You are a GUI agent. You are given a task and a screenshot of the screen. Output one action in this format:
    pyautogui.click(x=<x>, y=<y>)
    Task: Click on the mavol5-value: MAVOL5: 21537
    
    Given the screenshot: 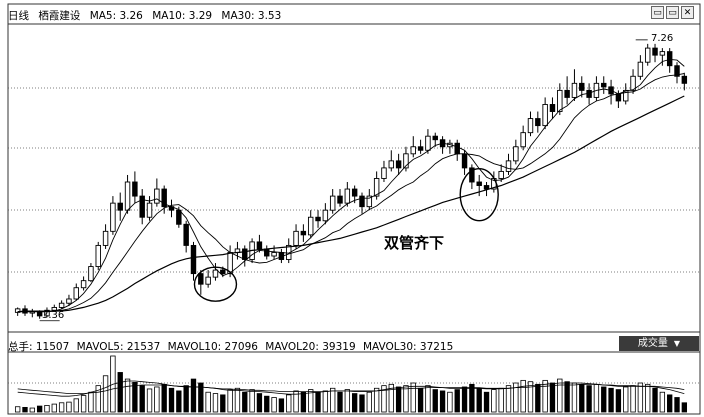 What is the action you would take?
    pyautogui.click(x=118, y=347)
    